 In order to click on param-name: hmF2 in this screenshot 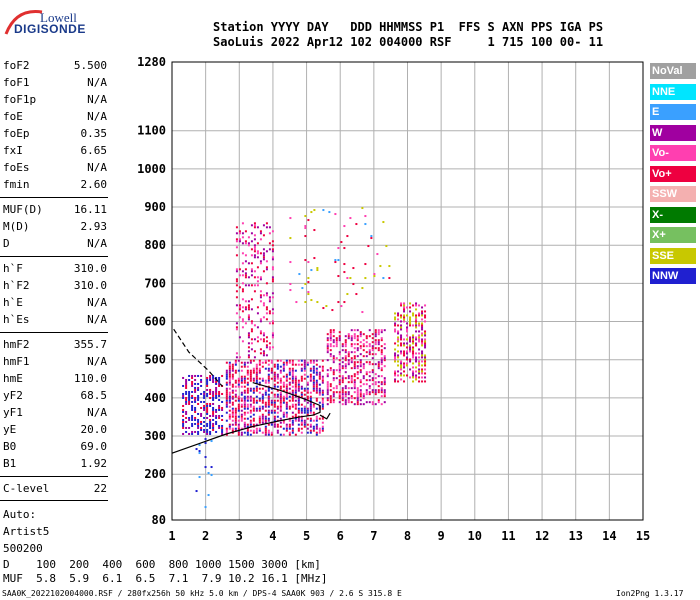, I will do `click(16, 344)`.